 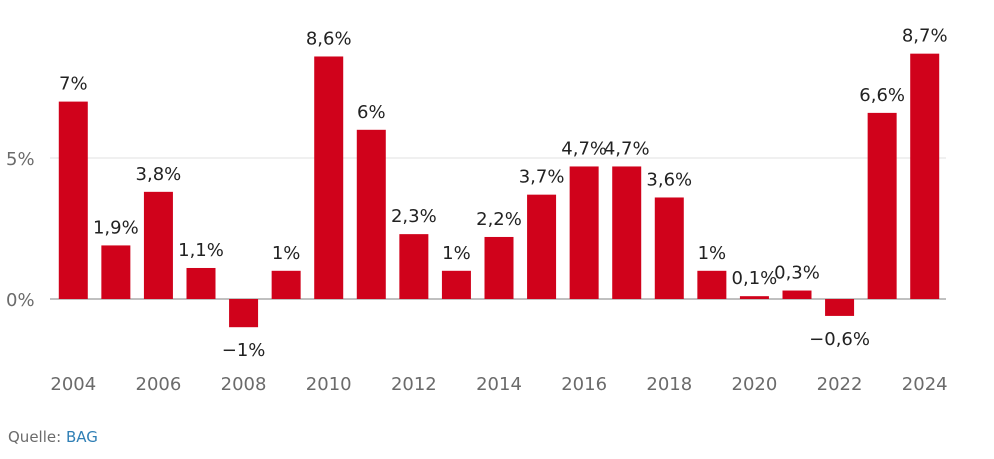 I want to click on x-tick-label: 2010, so click(x=329, y=384).